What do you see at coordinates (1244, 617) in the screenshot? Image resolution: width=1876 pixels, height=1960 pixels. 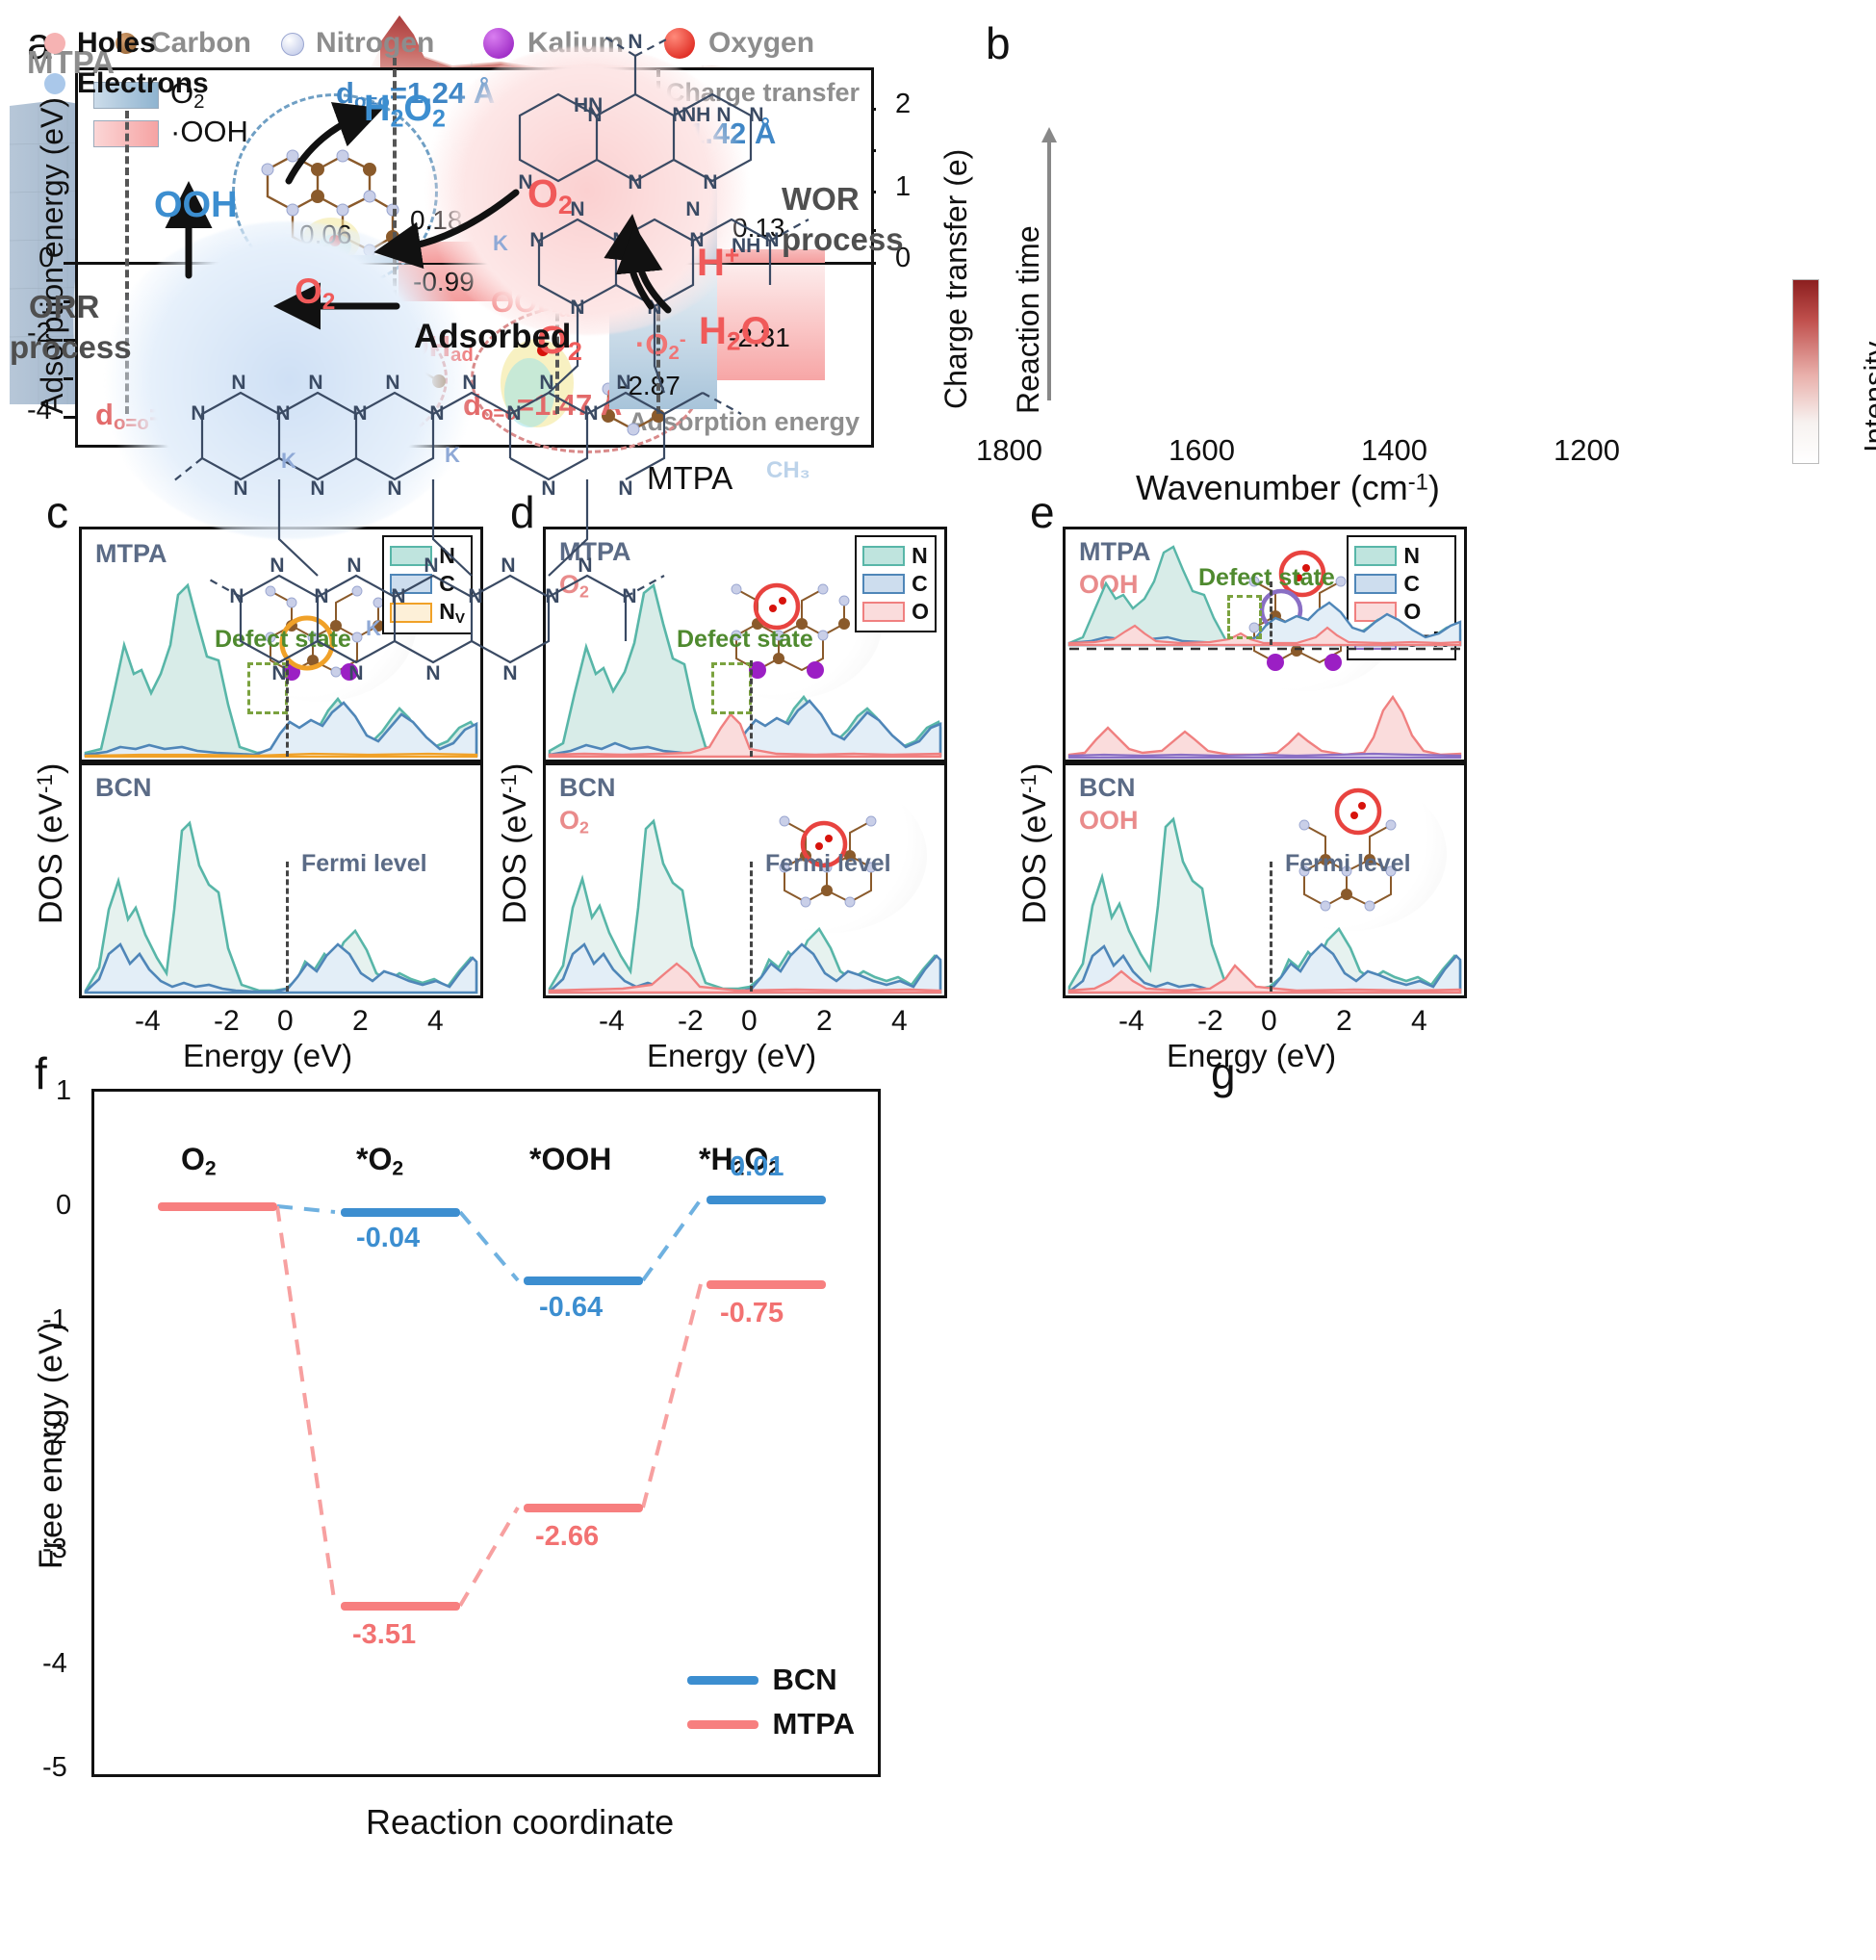 I see `panel-e-defect-state-box` at bounding box center [1244, 617].